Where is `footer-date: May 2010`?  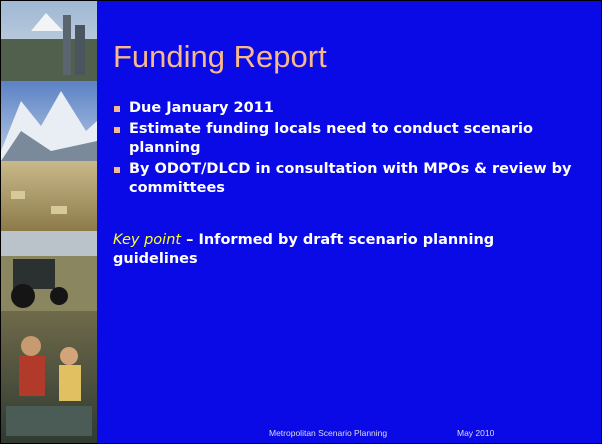 footer-date: May 2010 is located at coordinates (476, 433).